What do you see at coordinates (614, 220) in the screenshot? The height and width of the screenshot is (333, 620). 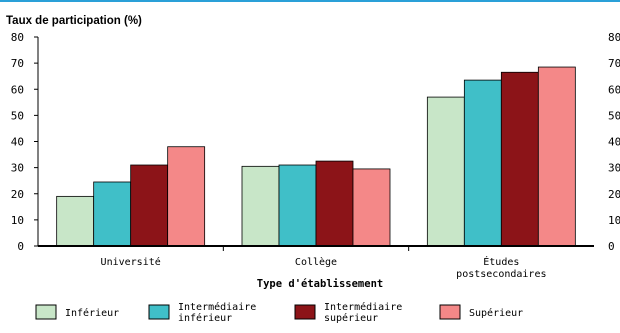 I see `y-tick-label-right: 10` at bounding box center [614, 220].